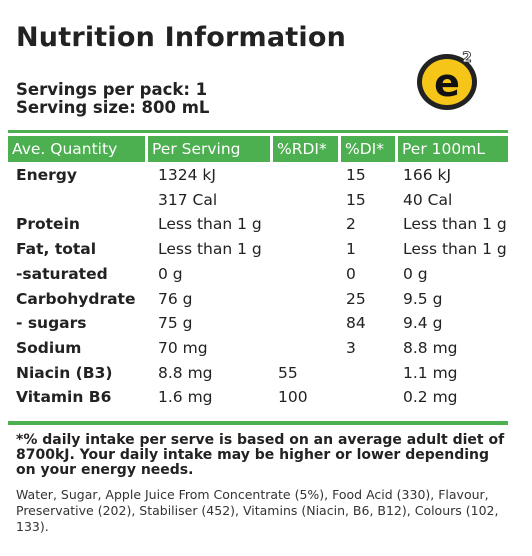 This screenshot has height=556, width=532. What do you see at coordinates (351, 249) in the screenshot?
I see `di-value: 1` at bounding box center [351, 249].